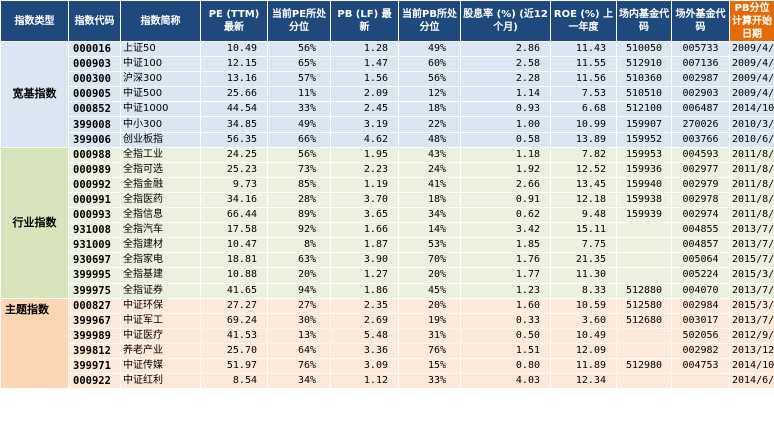  I want to click on index-name: 中小300, so click(160, 124).